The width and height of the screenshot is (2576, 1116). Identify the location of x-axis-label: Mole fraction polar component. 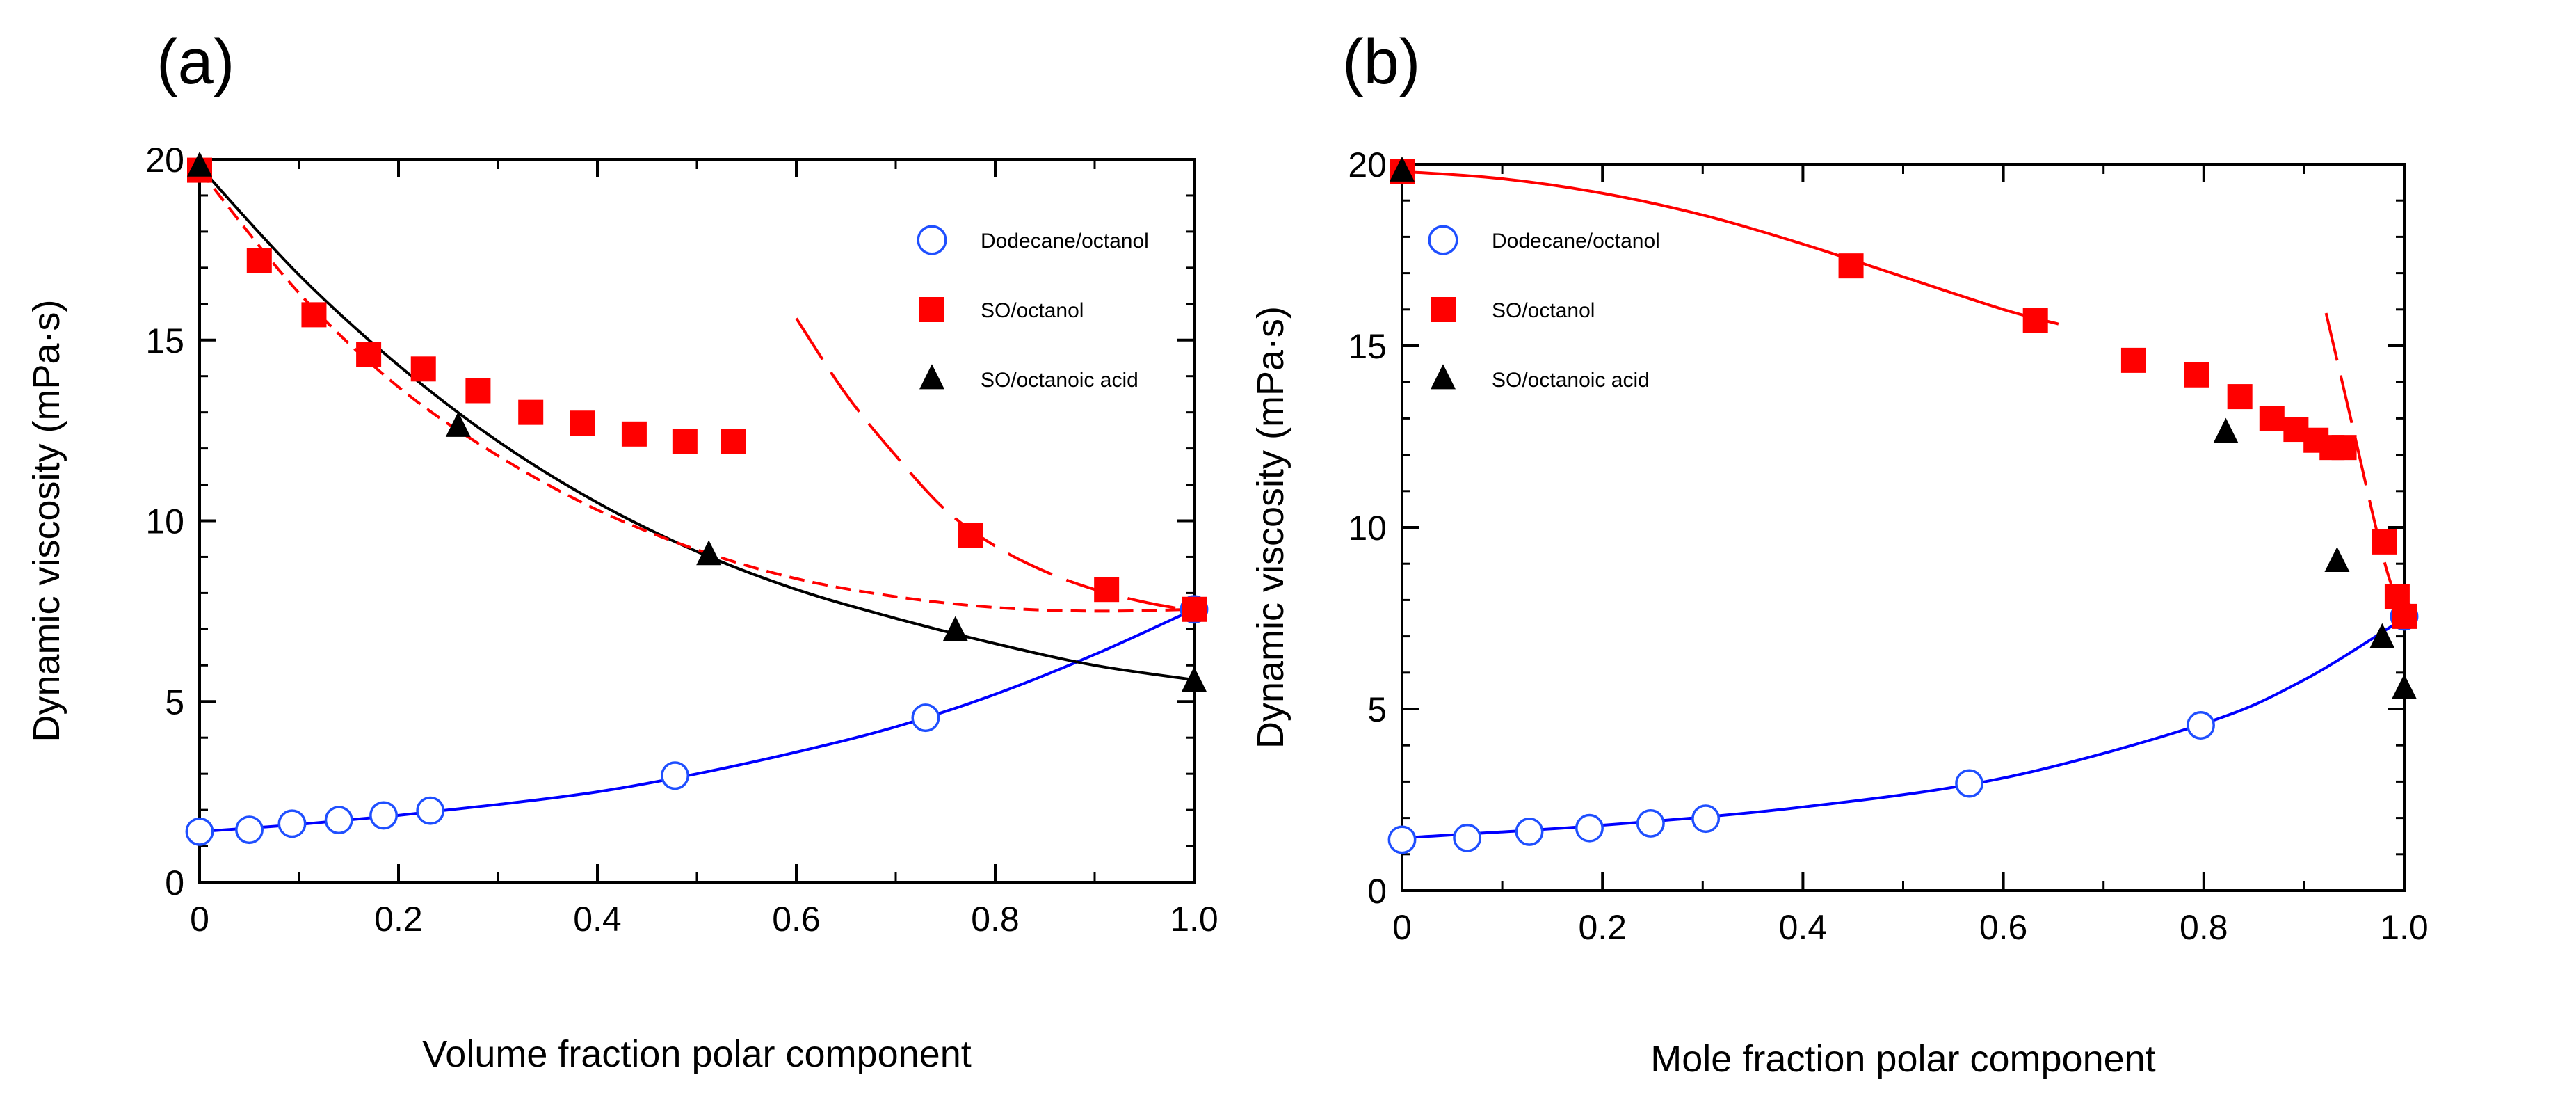
(1903, 1059).